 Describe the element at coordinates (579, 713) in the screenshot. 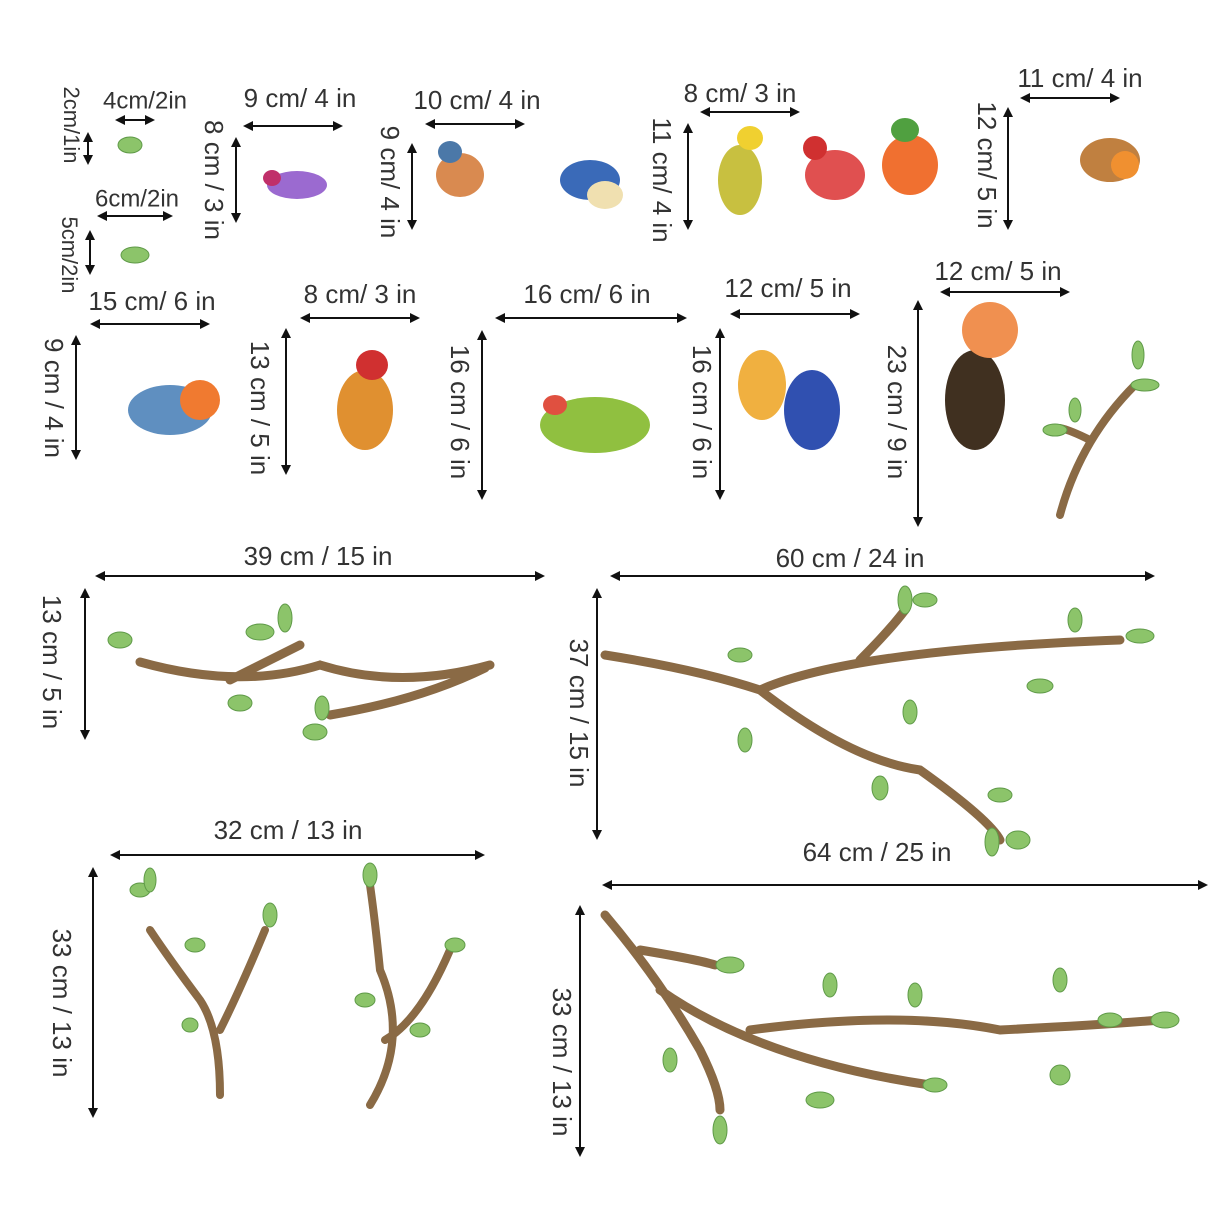

I see `dimension-label: 37 cm / 15 in` at that location.